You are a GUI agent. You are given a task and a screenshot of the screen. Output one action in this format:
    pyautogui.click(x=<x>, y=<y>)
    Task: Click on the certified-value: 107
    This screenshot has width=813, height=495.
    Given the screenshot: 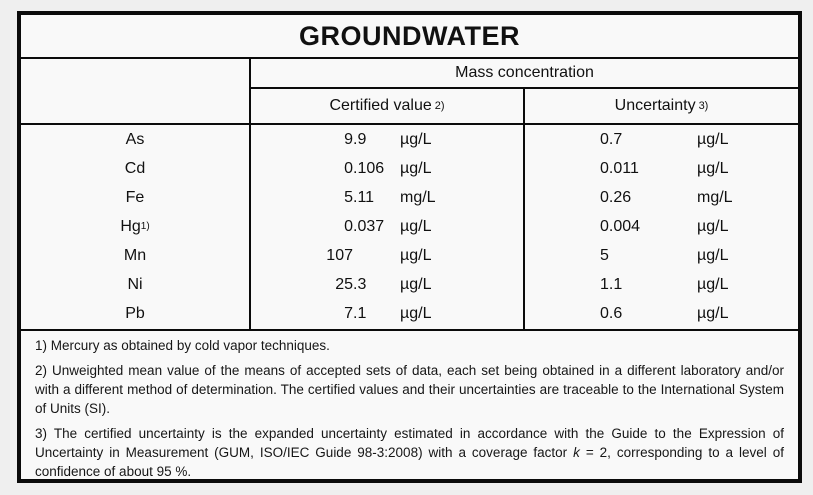 What is the action you would take?
    pyautogui.click(x=339, y=256)
    